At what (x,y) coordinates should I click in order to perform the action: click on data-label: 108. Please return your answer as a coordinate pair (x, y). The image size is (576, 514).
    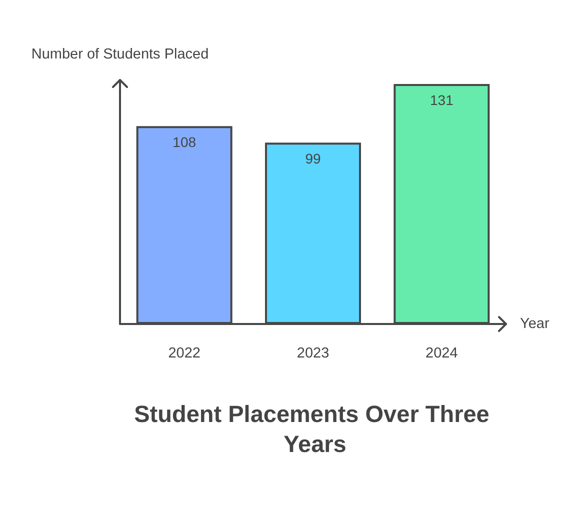
    Looking at the image, I should click on (184, 142).